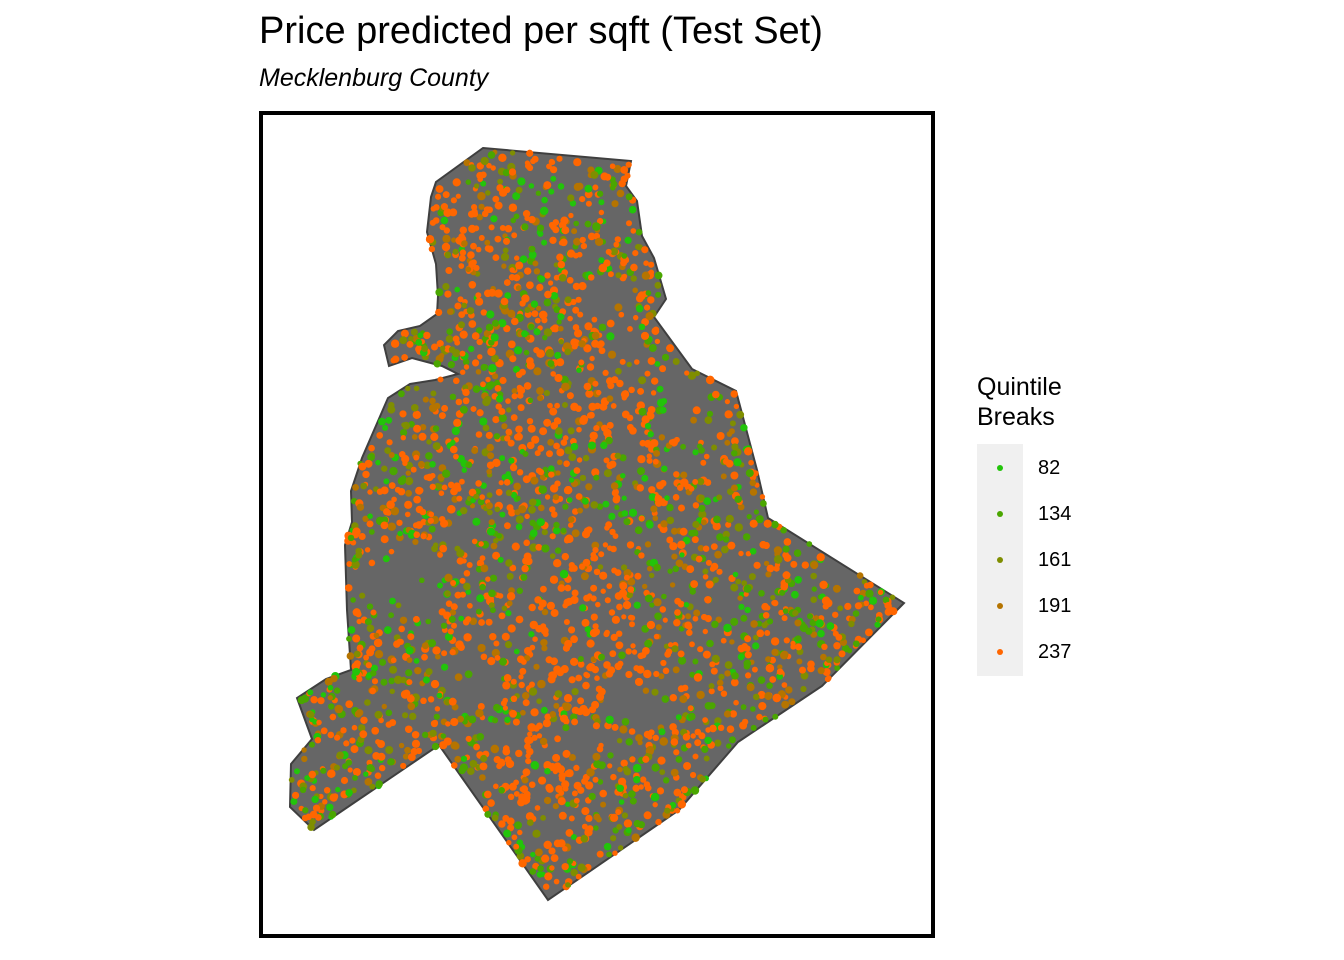  I want to click on legend-item: 191, so click(1052, 606).